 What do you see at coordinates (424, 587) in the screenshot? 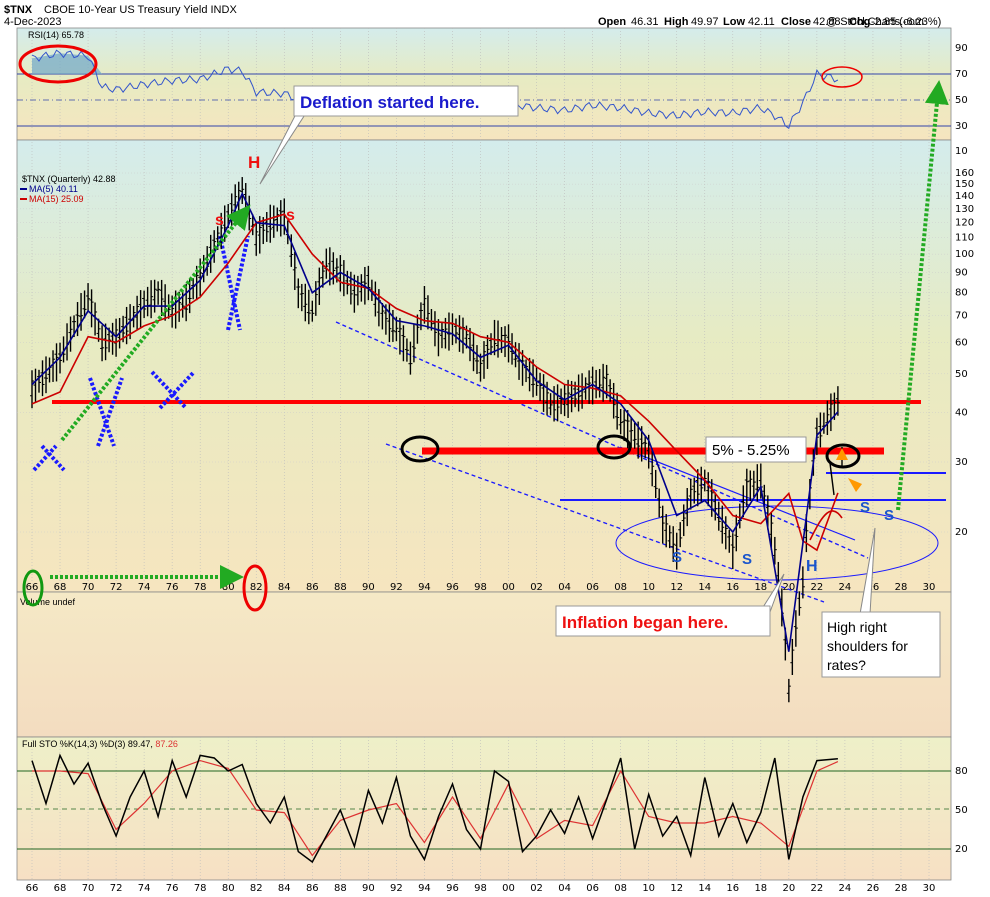
I see `x-tick-label: 94` at bounding box center [424, 587].